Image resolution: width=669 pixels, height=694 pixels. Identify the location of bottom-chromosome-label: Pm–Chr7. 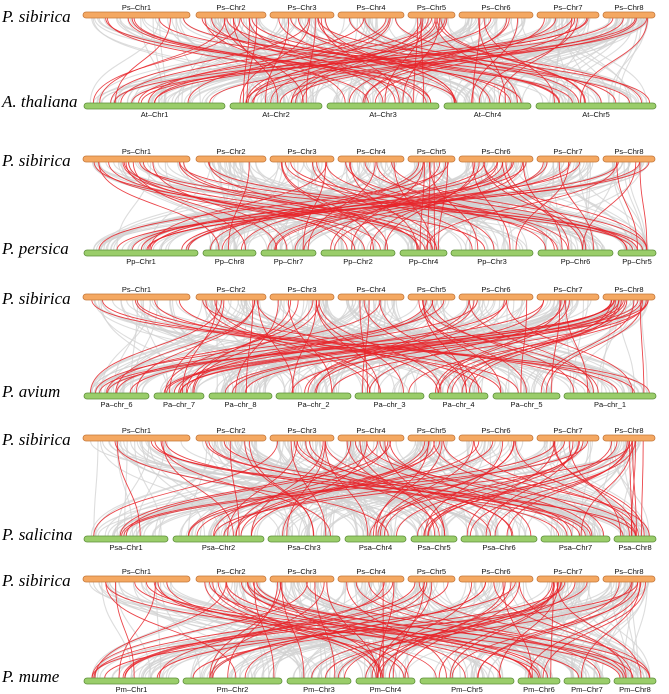
(587, 689).